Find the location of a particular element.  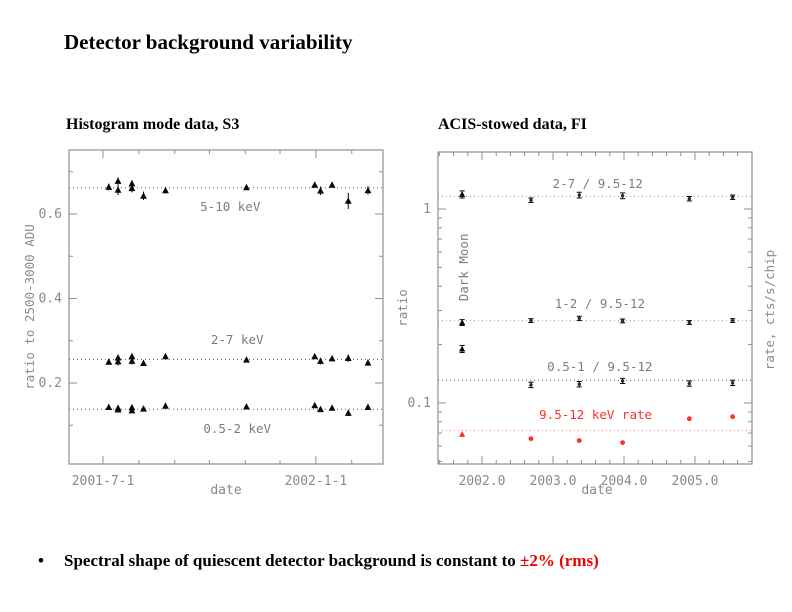

y-axis-title-left: ratio is located at coordinates (402, 308).